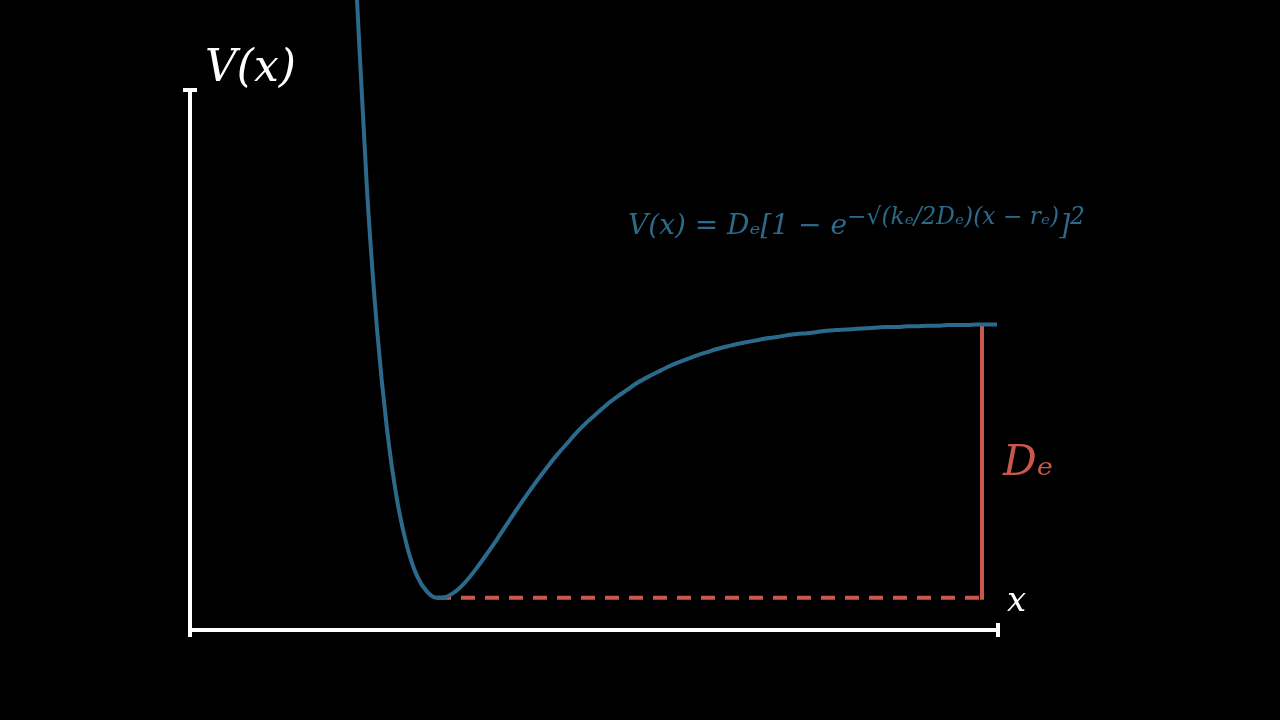 The image size is (1280, 720). What do you see at coordinates (1017, 599) in the screenshot?
I see `x-axis-title: x` at bounding box center [1017, 599].